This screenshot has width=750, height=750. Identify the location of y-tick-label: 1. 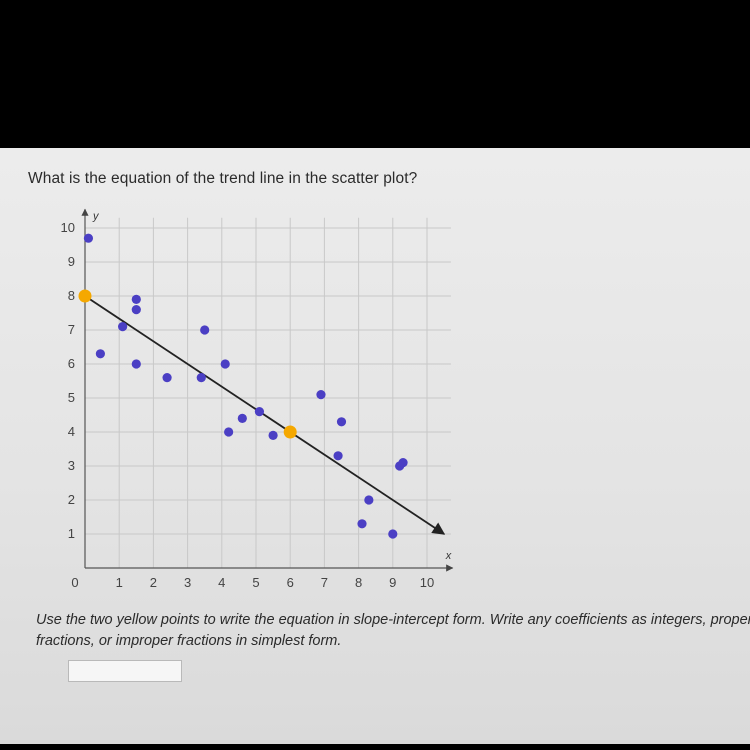
(71, 533).